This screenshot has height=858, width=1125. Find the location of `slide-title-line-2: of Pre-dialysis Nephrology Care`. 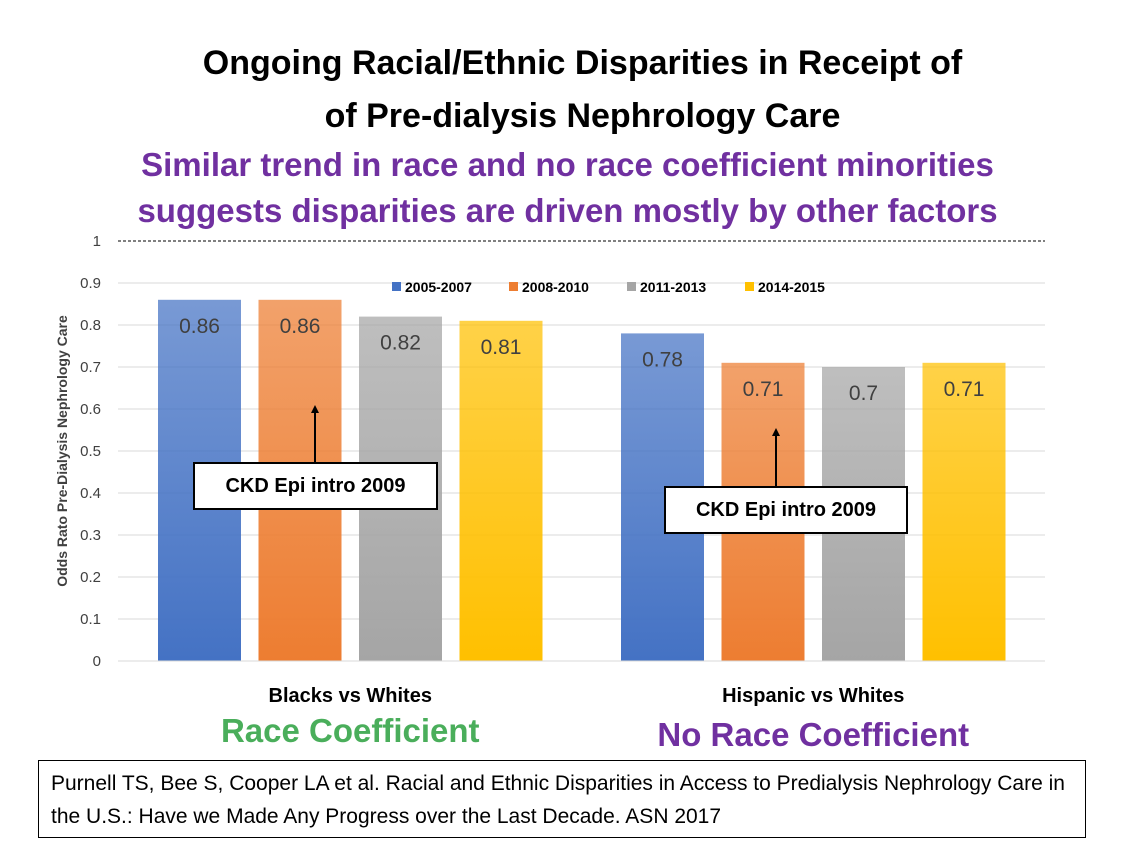

slide-title-line-2: of Pre-dialysis Nephrology Care is located at coordinates (582, 116).